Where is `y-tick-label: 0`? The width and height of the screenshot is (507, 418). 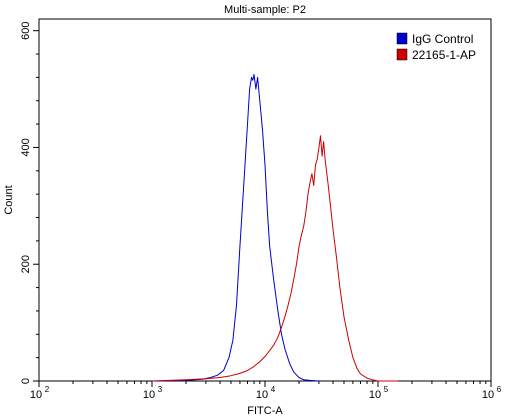
y-tick-label: 0 is located at coordinates (26, 381).